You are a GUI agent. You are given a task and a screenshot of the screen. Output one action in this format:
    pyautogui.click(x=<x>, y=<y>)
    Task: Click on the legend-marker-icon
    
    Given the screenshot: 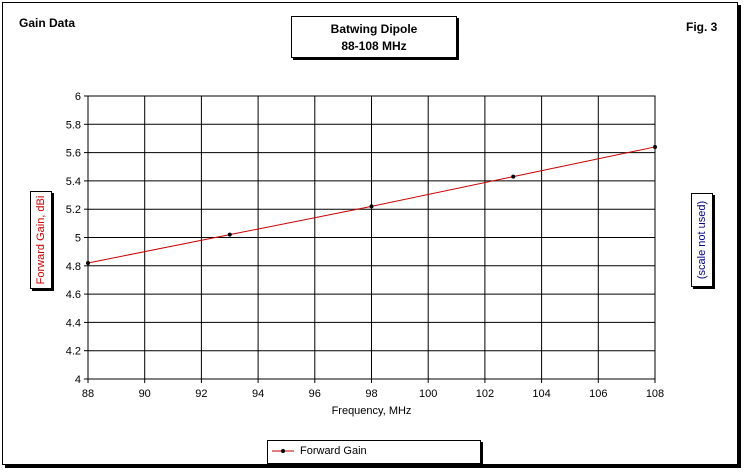 What is the action you would take?
    pyautogui.click(x=283, y=451)
    